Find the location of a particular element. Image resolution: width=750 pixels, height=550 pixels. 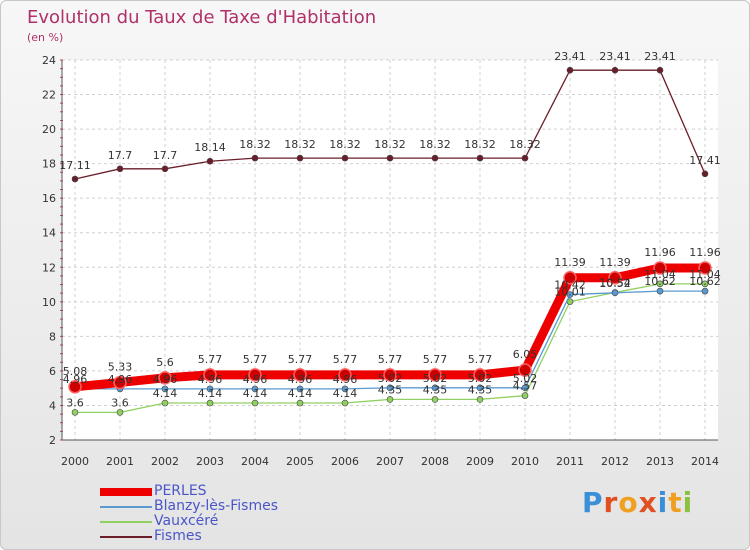

x-tick-label: 2013 is located at coordinates (660, 461).